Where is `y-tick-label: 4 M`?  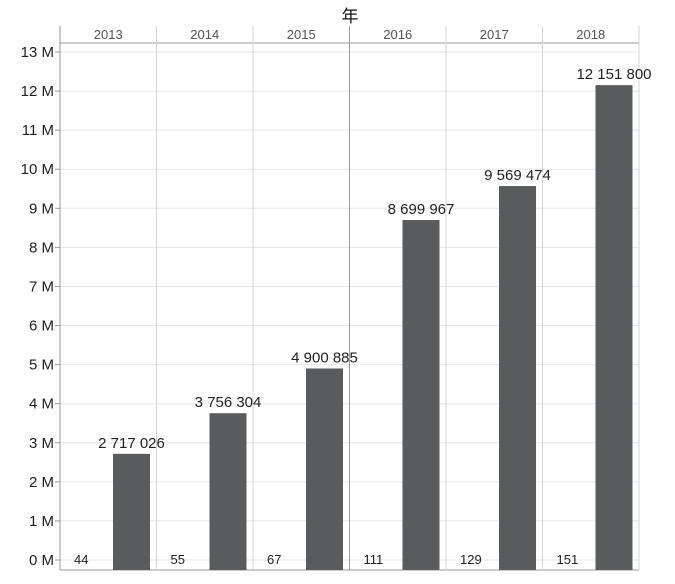 y-tick-label: 4 M is located at coordinates (41, 404).